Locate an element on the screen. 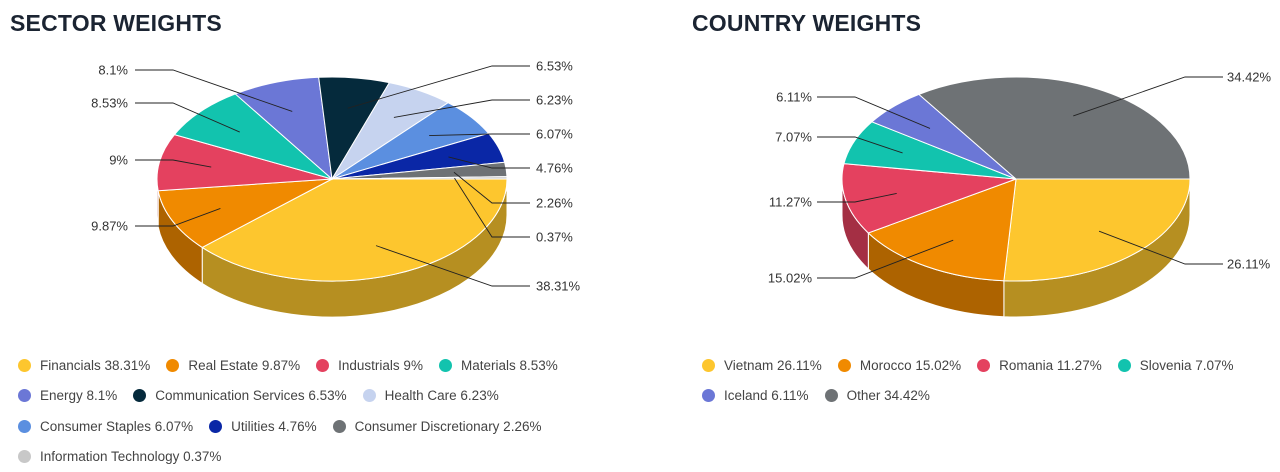 This screenshot has height=472, width=1280. data-label-slovenia: 7.07% is located at coordinates (793, 137).